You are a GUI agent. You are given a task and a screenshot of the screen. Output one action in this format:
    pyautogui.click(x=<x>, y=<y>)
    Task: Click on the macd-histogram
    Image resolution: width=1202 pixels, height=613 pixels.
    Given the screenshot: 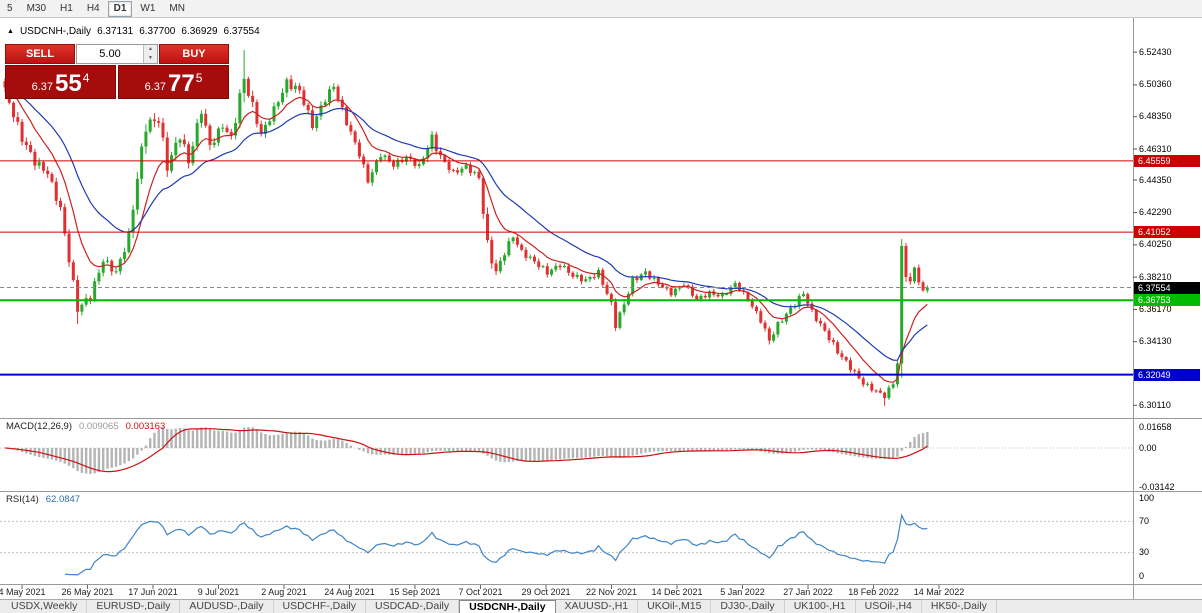 What is the action you would take?
    pyautogui.click(x=468, y=450)
    